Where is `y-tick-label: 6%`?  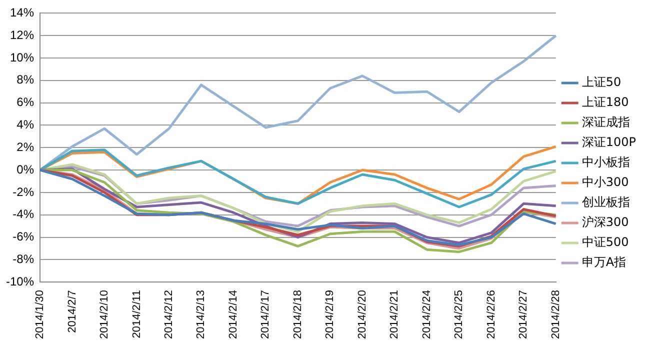 y-tick-label: 6% is located at coordinates (25, 102).